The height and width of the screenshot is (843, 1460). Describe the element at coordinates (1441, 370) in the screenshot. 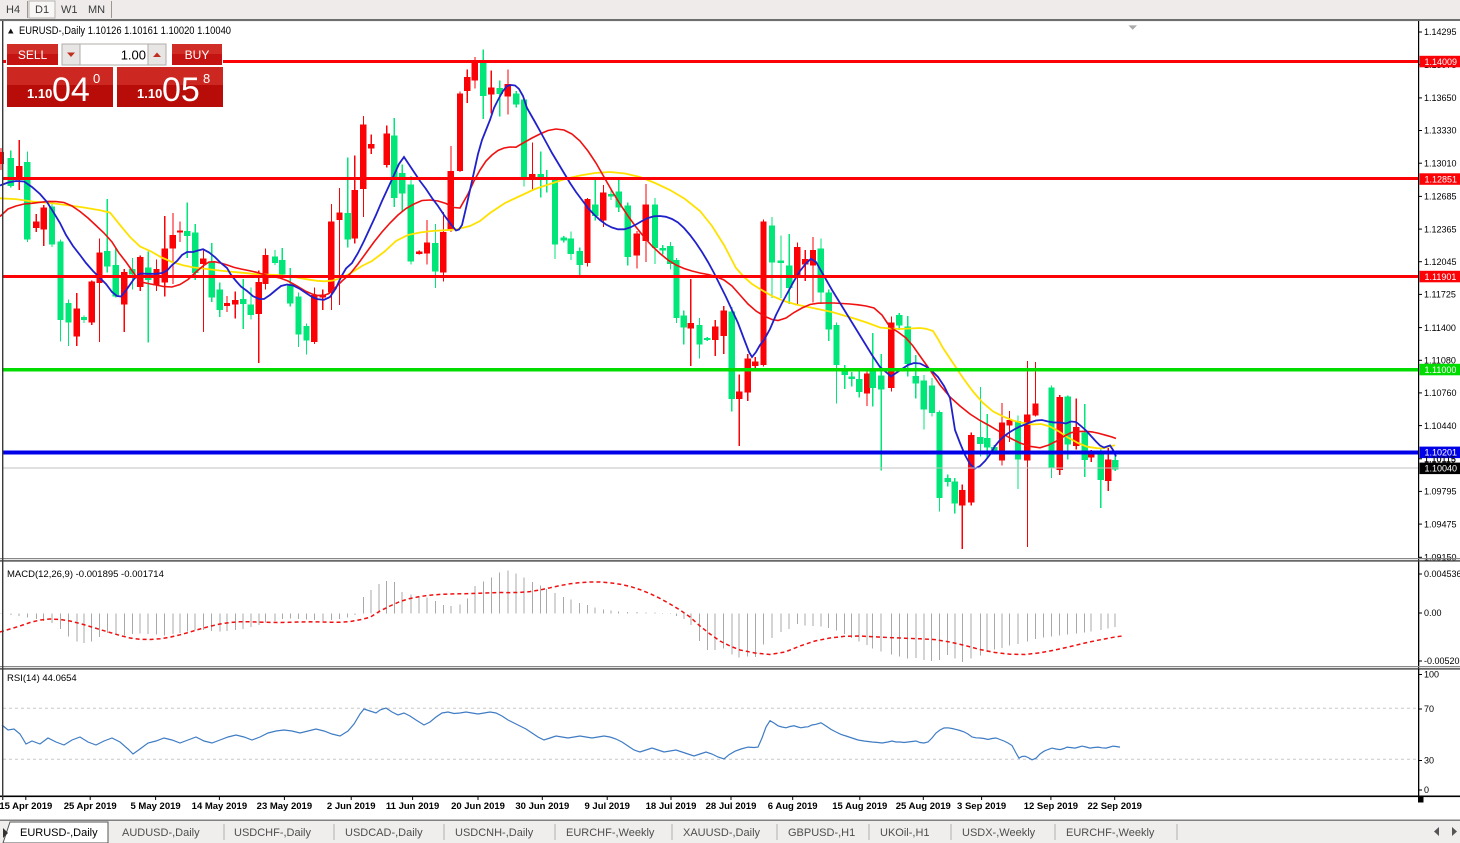

I see `svg-text: 1.11000` at that location.